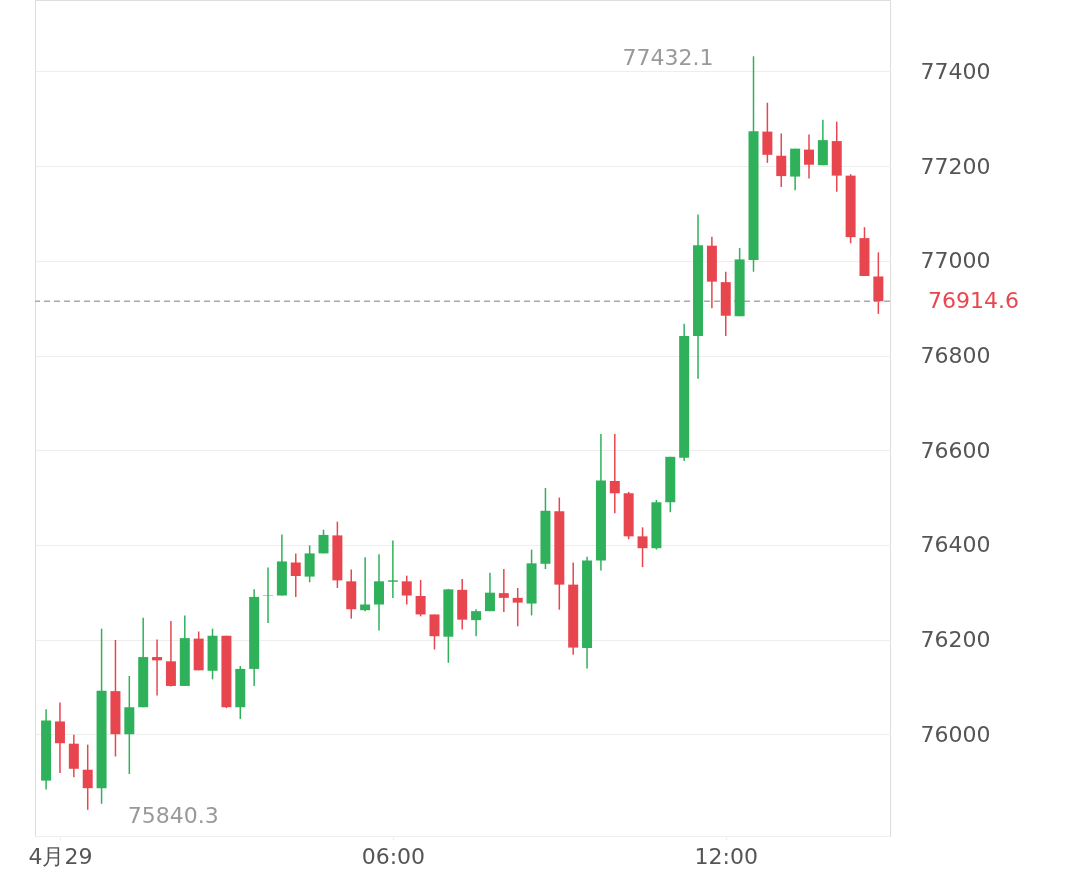 This screenshot has height=889, width=1080. Describe the element at coordinates (955, 261) in the screenshot. I see `y-tick-label: 77000` at that location.